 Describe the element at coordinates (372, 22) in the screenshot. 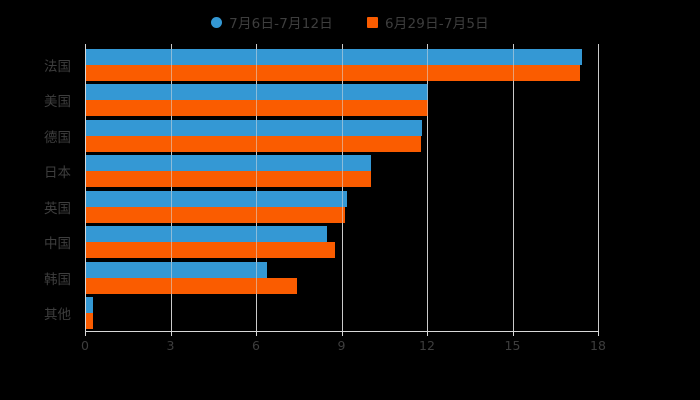

I see `legend-square-marker-icon` at that location.